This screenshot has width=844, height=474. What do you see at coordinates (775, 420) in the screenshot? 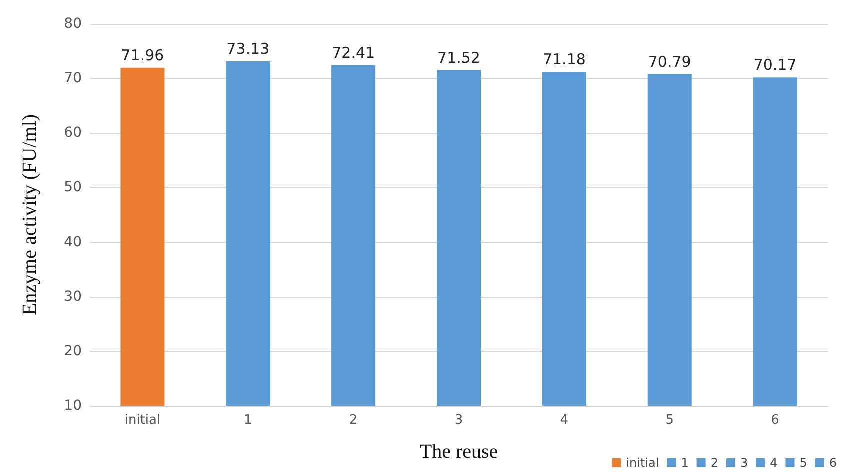
I see `x-tick-label: 6` at bounding box center [775, 420].